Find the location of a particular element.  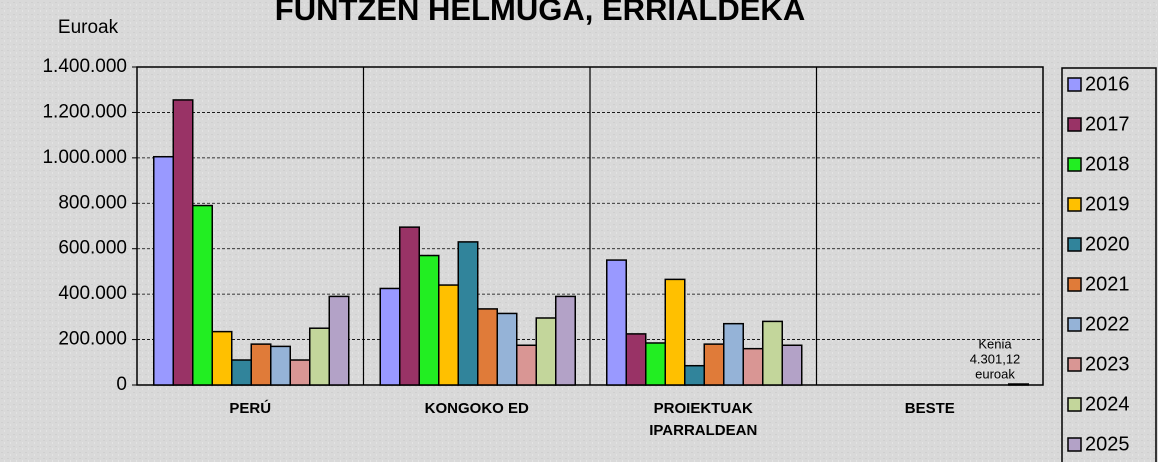

annotation: euroak is located at coordinates (995, 373).